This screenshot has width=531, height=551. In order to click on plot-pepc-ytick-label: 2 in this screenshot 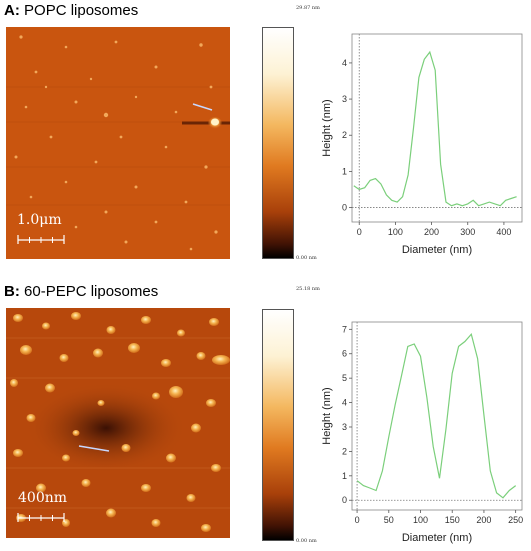, I will do `click(344, 451)`.